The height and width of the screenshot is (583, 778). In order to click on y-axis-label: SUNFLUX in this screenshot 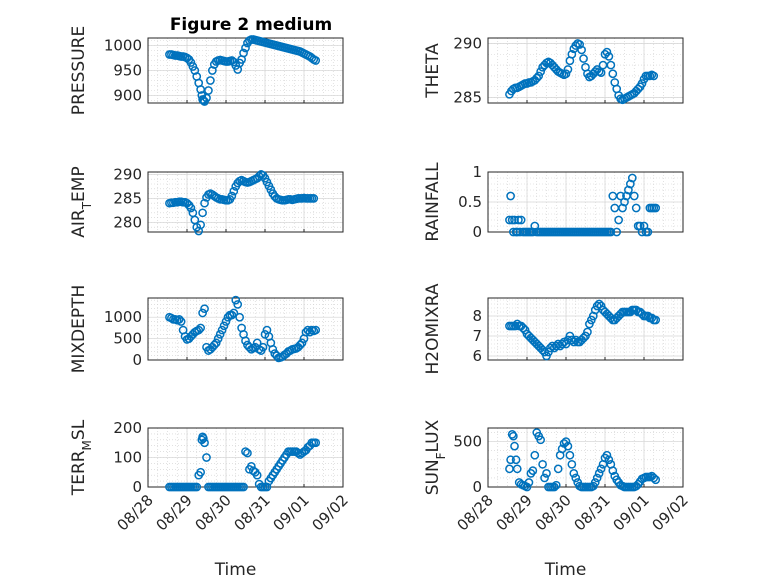, I will do `click(435, 457)`.